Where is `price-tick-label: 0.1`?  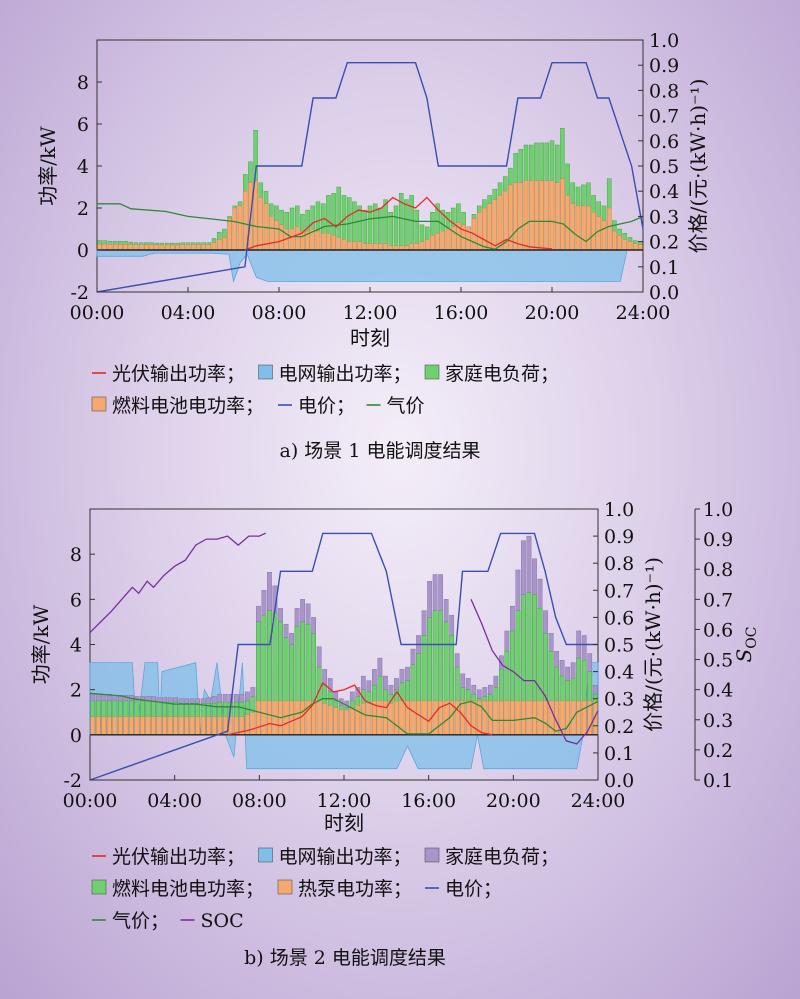
price-tick-label: 0.1 is located at coordinates (664, 268).